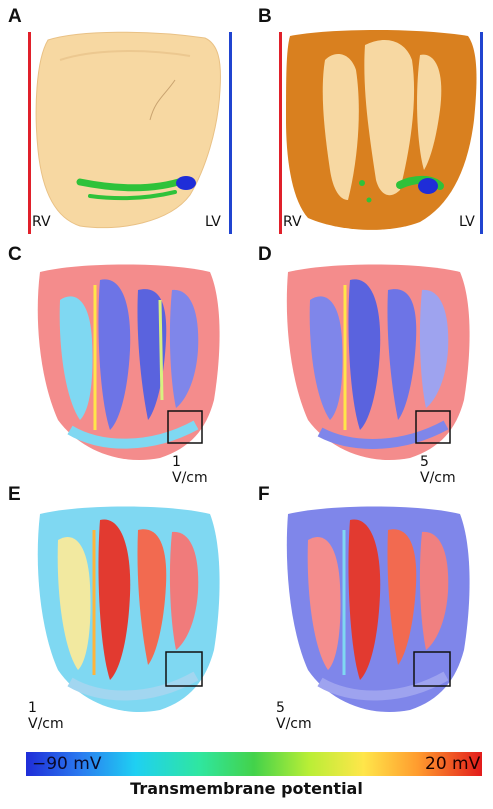 Image resolution: width=493 pixels, height=809 pixels. What do you see at coordinates (15, 16) in the screenshot?
I see `panel-label-a: A` at bounding box center [15, 16].